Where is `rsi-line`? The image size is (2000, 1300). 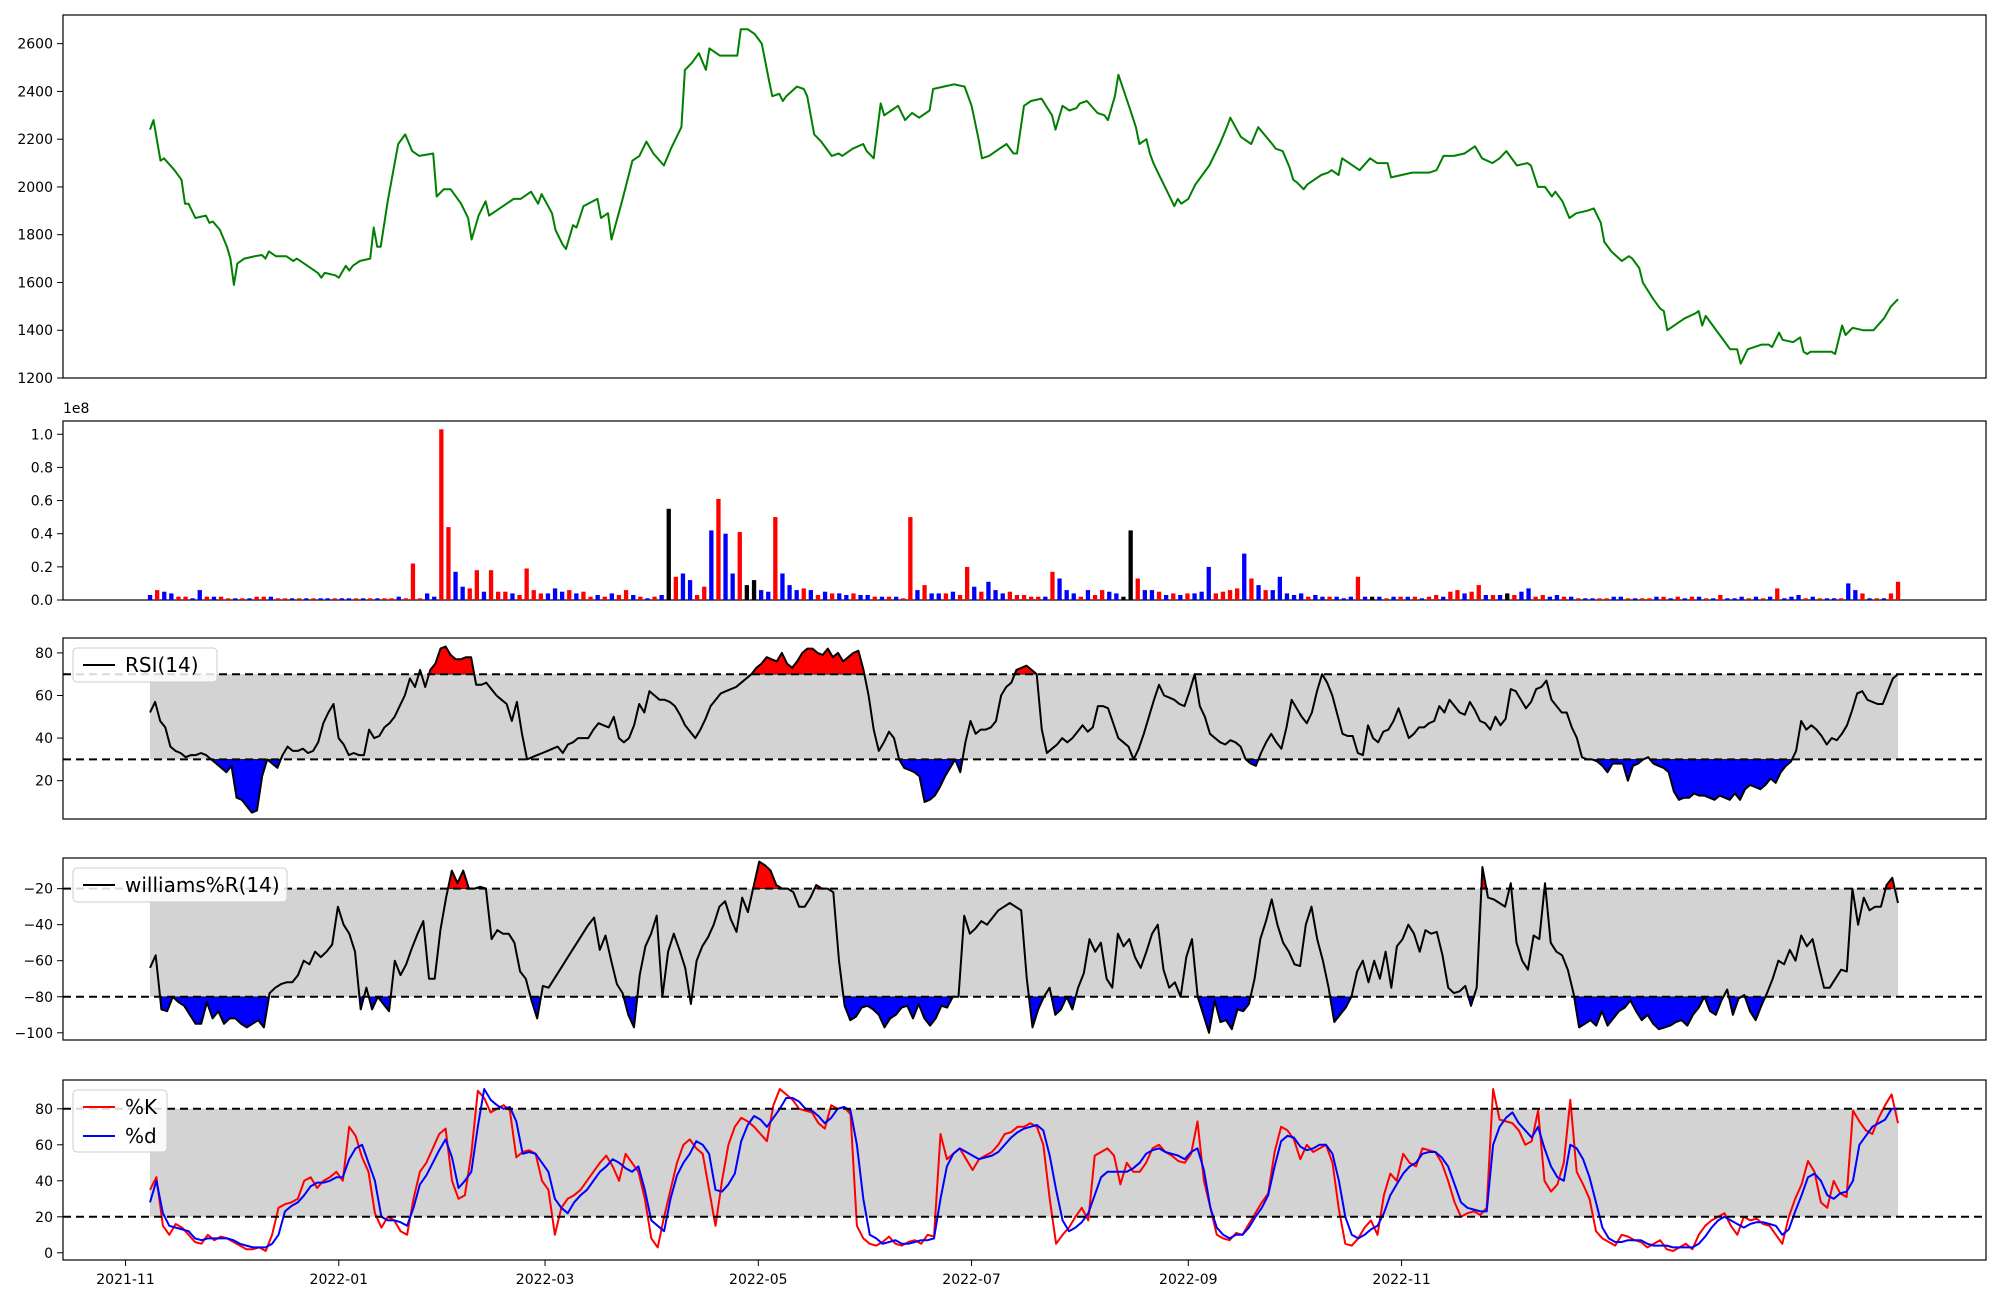
rsi-line is located at coordinates (1024, 729).